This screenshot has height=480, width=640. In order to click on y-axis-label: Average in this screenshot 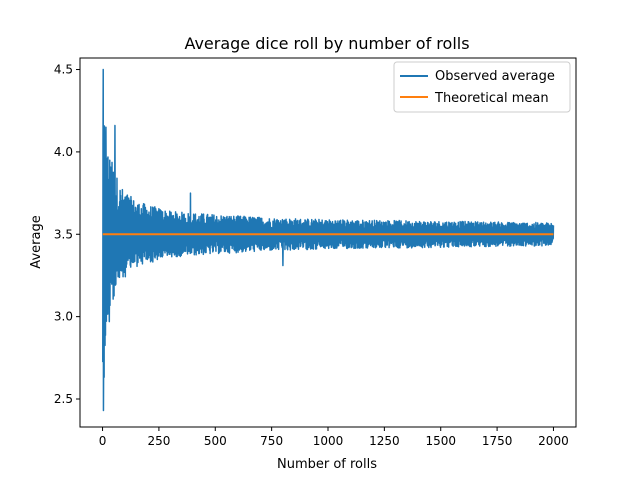, I will do `click(36, 241)`.